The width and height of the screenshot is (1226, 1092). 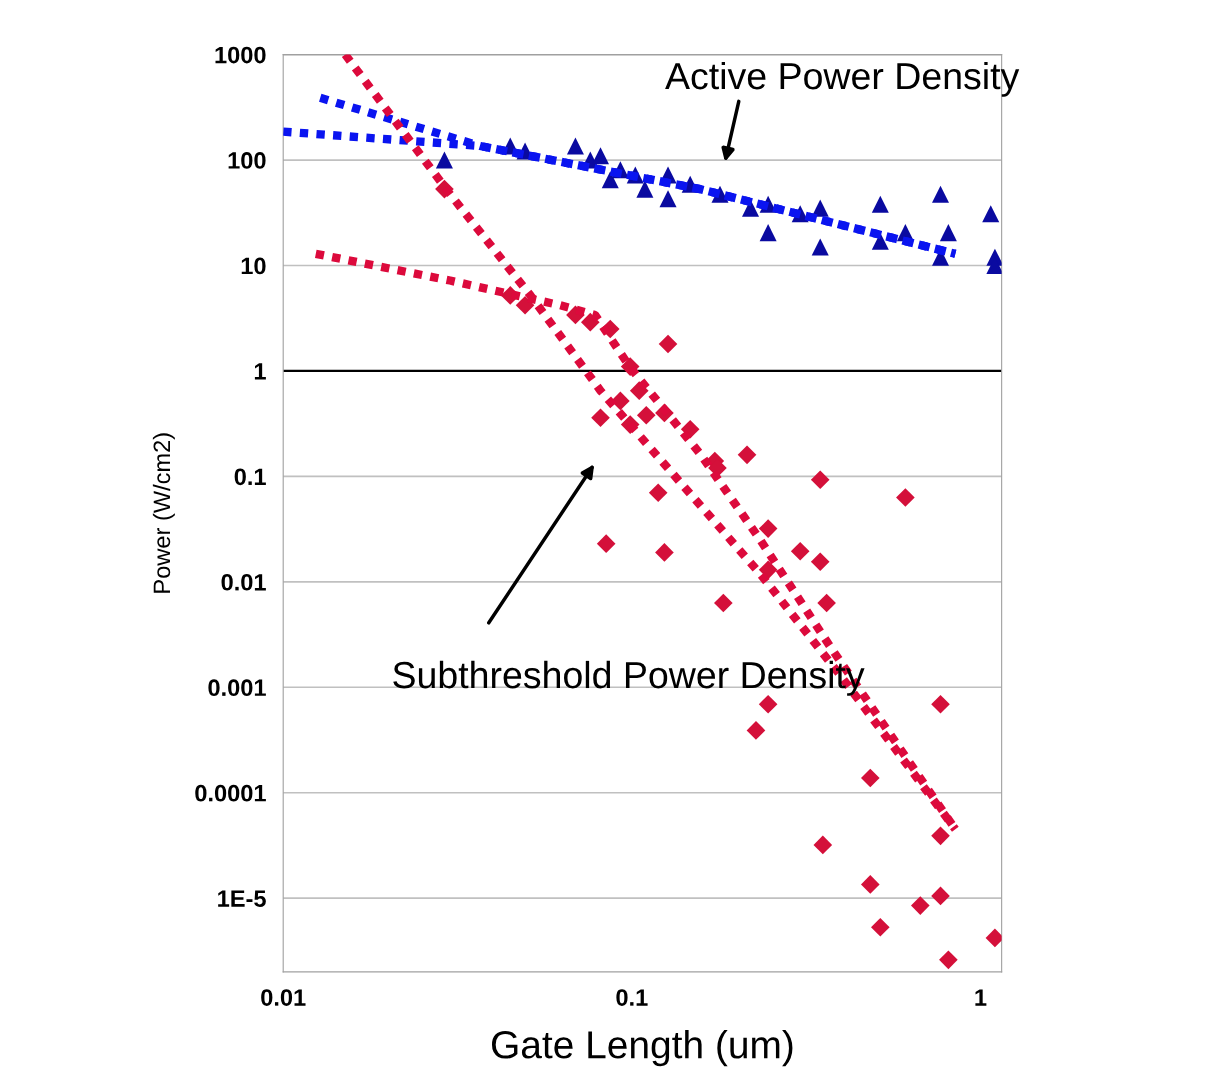 I want to click on y-tick-label: 0.1, so click(x=250, y=477).